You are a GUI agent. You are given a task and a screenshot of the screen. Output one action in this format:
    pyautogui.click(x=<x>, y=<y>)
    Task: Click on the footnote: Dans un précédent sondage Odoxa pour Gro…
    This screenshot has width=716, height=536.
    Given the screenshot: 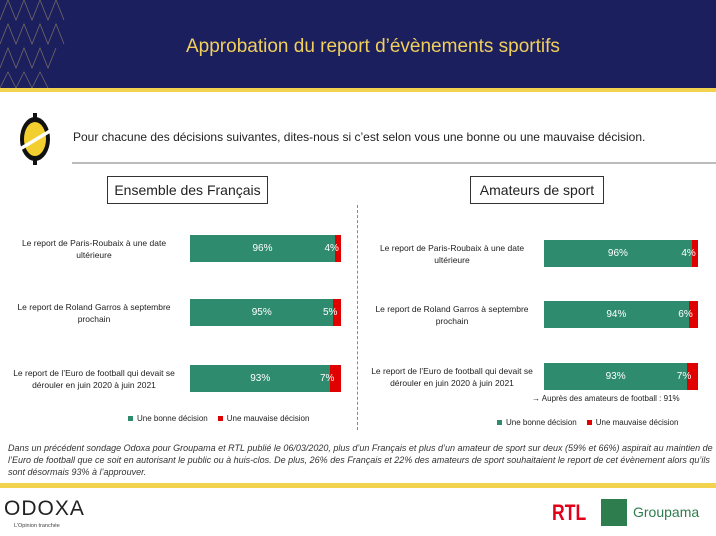 What is the action you would take?
    pyautogui.click(x=360, y=460)
    